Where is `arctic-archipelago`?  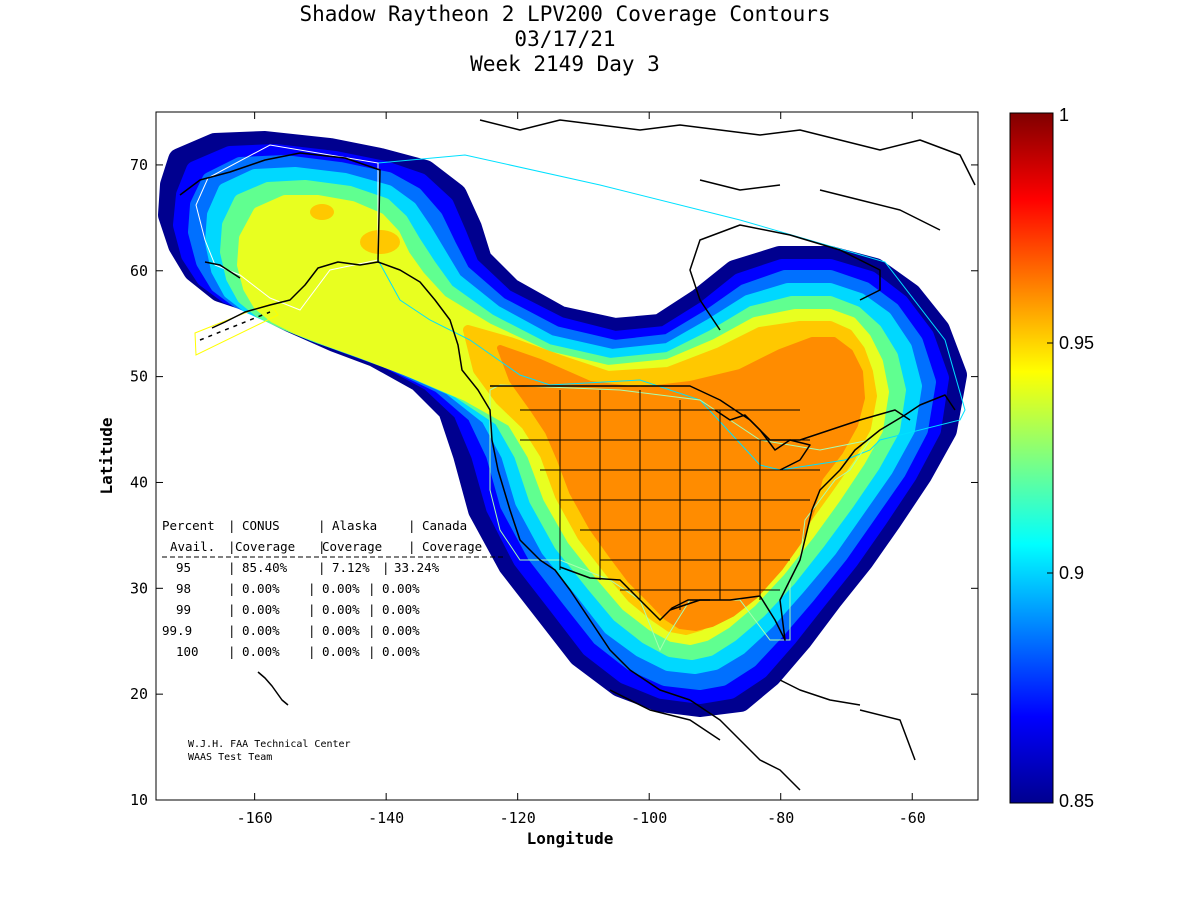 arctic-archipelago is located at coordinates (727, 175).